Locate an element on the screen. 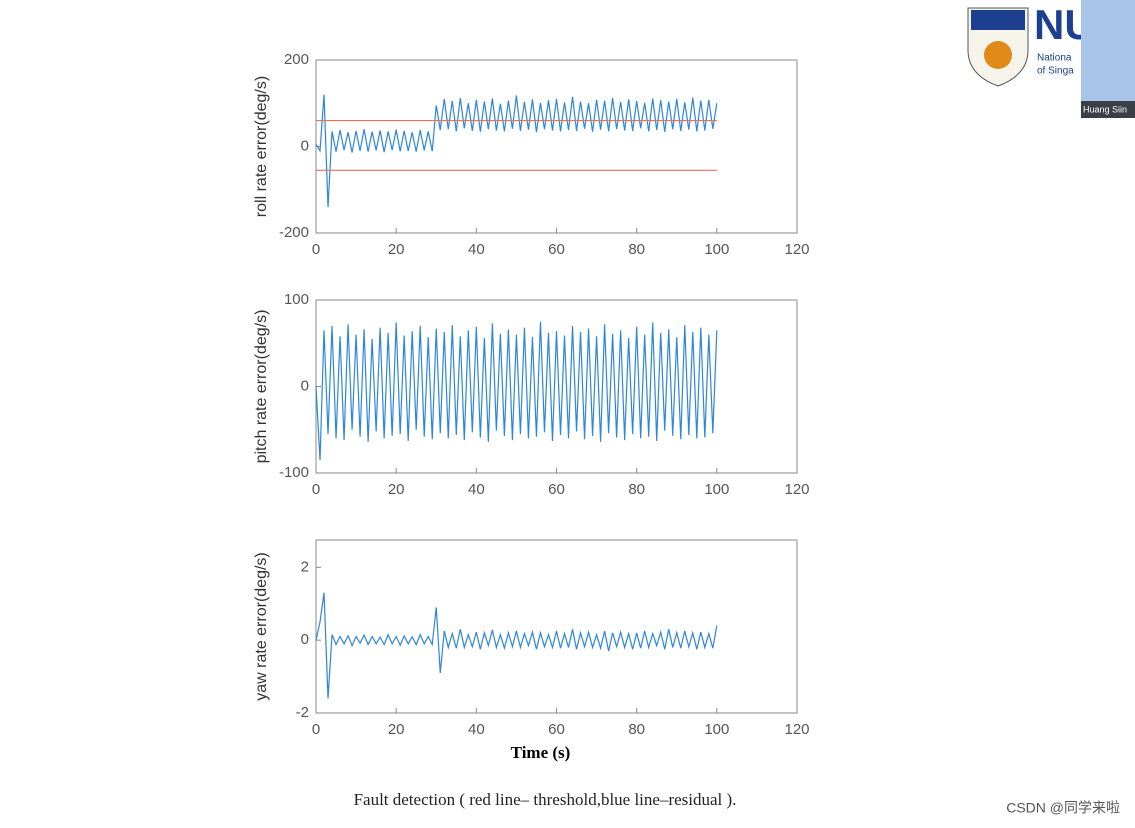 The height and width of the screenshot is (828, 1135). logo: NU Nationa of Singa is located at coordinates (1031, 44).